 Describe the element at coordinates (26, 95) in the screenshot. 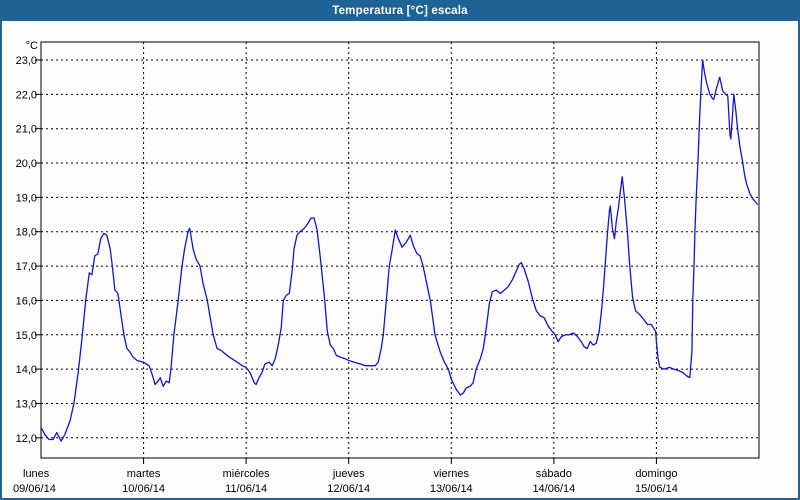

I see `y-axis-label: 22,0` at that location.